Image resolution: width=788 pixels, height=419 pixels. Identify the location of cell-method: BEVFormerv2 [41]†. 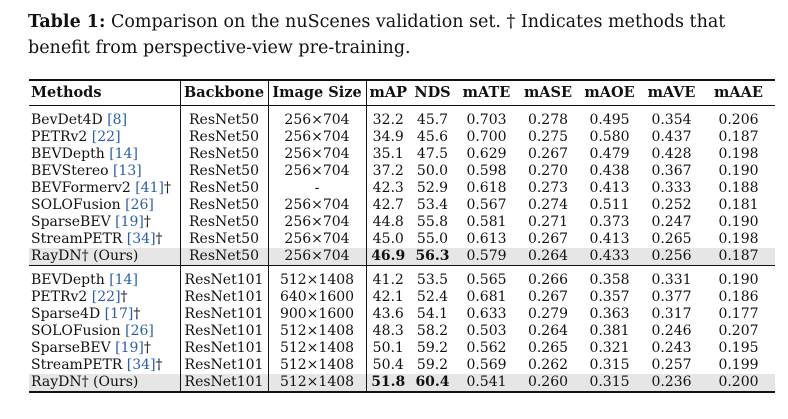
(104, 188).